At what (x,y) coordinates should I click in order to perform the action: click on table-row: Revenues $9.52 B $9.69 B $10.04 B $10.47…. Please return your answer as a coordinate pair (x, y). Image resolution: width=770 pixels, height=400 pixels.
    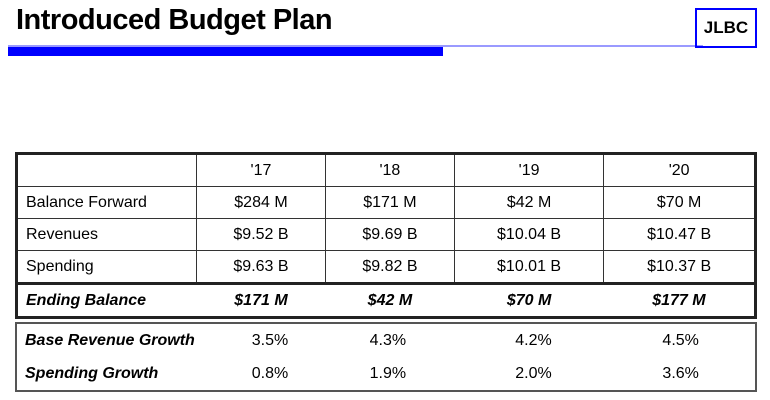
    Looking at the image, I should click on (386, 234).